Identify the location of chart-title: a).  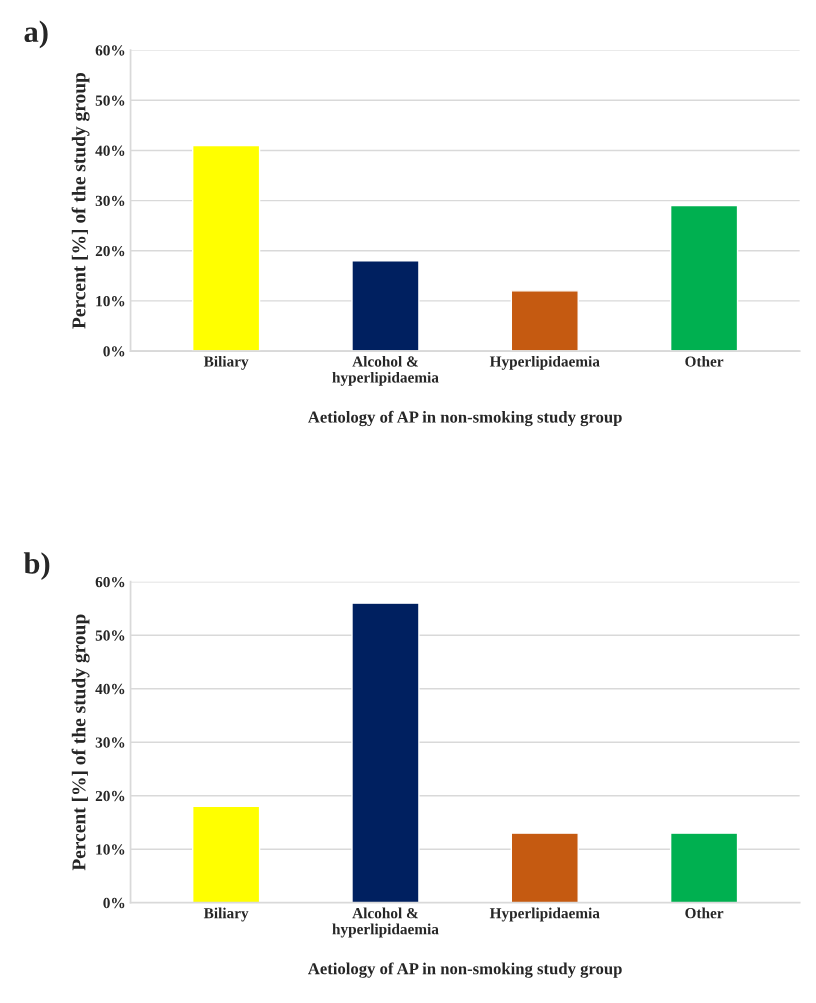
(36, 34).